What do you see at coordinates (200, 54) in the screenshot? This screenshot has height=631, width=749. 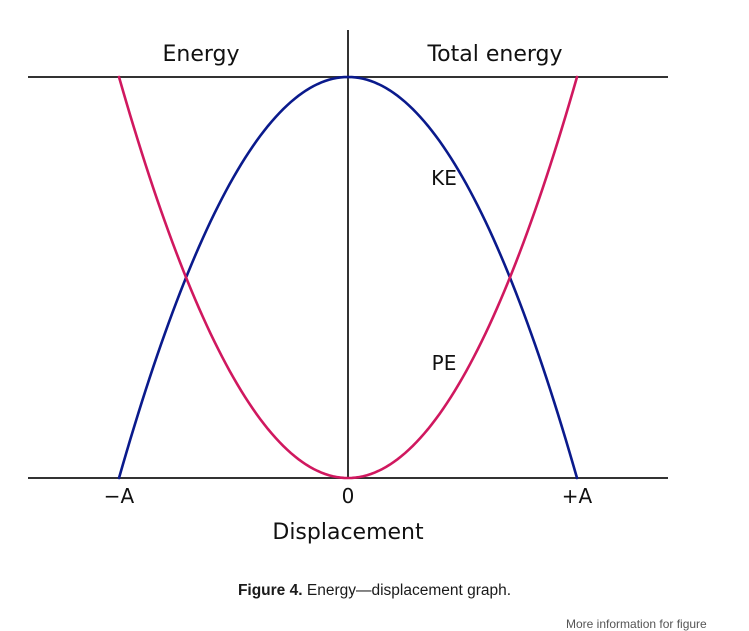 I see `y-axis-label: Energy` at bounding box center [200, 54].